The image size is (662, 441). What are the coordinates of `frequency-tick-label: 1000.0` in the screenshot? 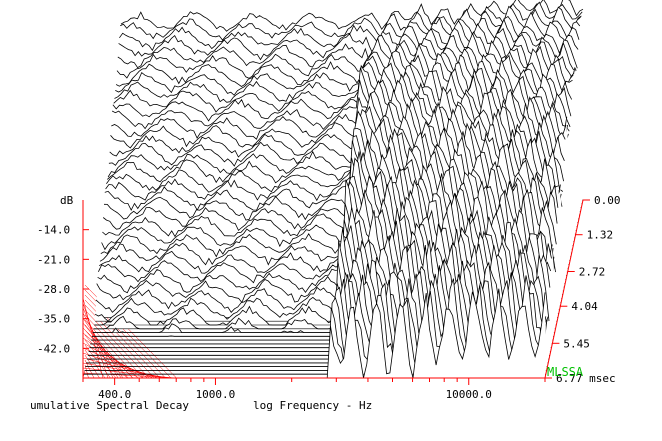 It's located at (216, 394).